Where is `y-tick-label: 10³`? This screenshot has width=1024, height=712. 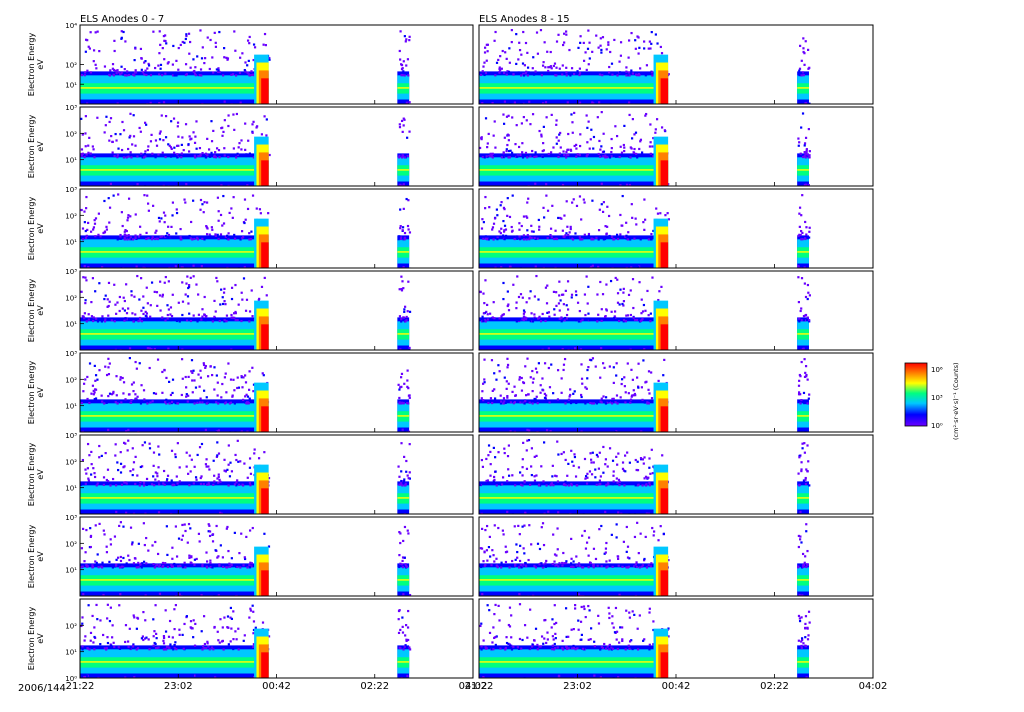 y-tick-label: 10³ is located at coordinates (71, 518).